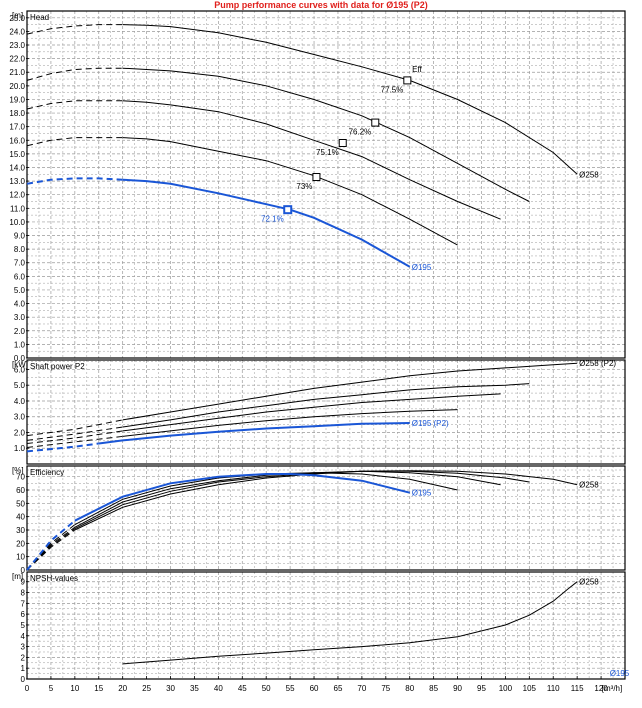 This screenshot has height=708, width=642. I want to click on efficiency-point-label: 76.2%, so click(360, 132).